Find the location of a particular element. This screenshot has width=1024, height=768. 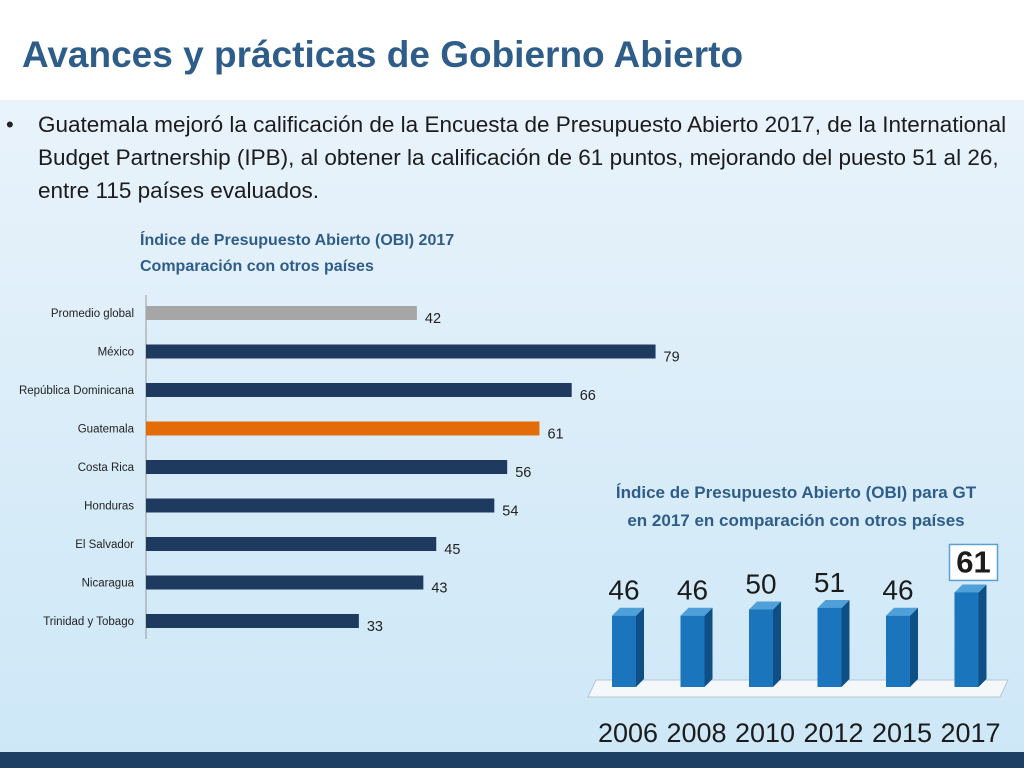

footer-bar is located at coordinates (512, 760).